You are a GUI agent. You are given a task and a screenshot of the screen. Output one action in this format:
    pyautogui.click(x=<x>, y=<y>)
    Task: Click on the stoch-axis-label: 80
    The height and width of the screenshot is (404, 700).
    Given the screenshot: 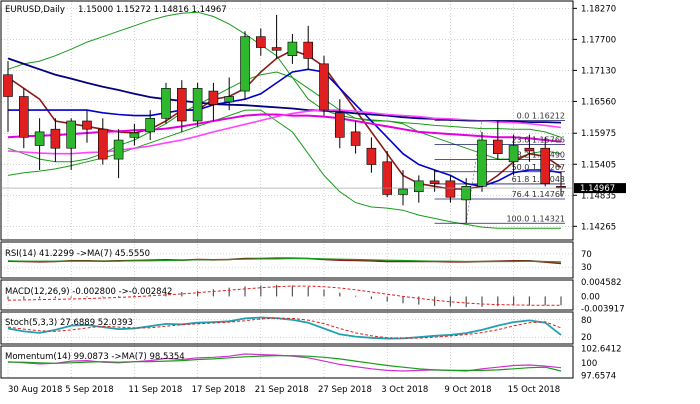 What is the action you would take?
    pyautogui.click(x=586, y=321)
    